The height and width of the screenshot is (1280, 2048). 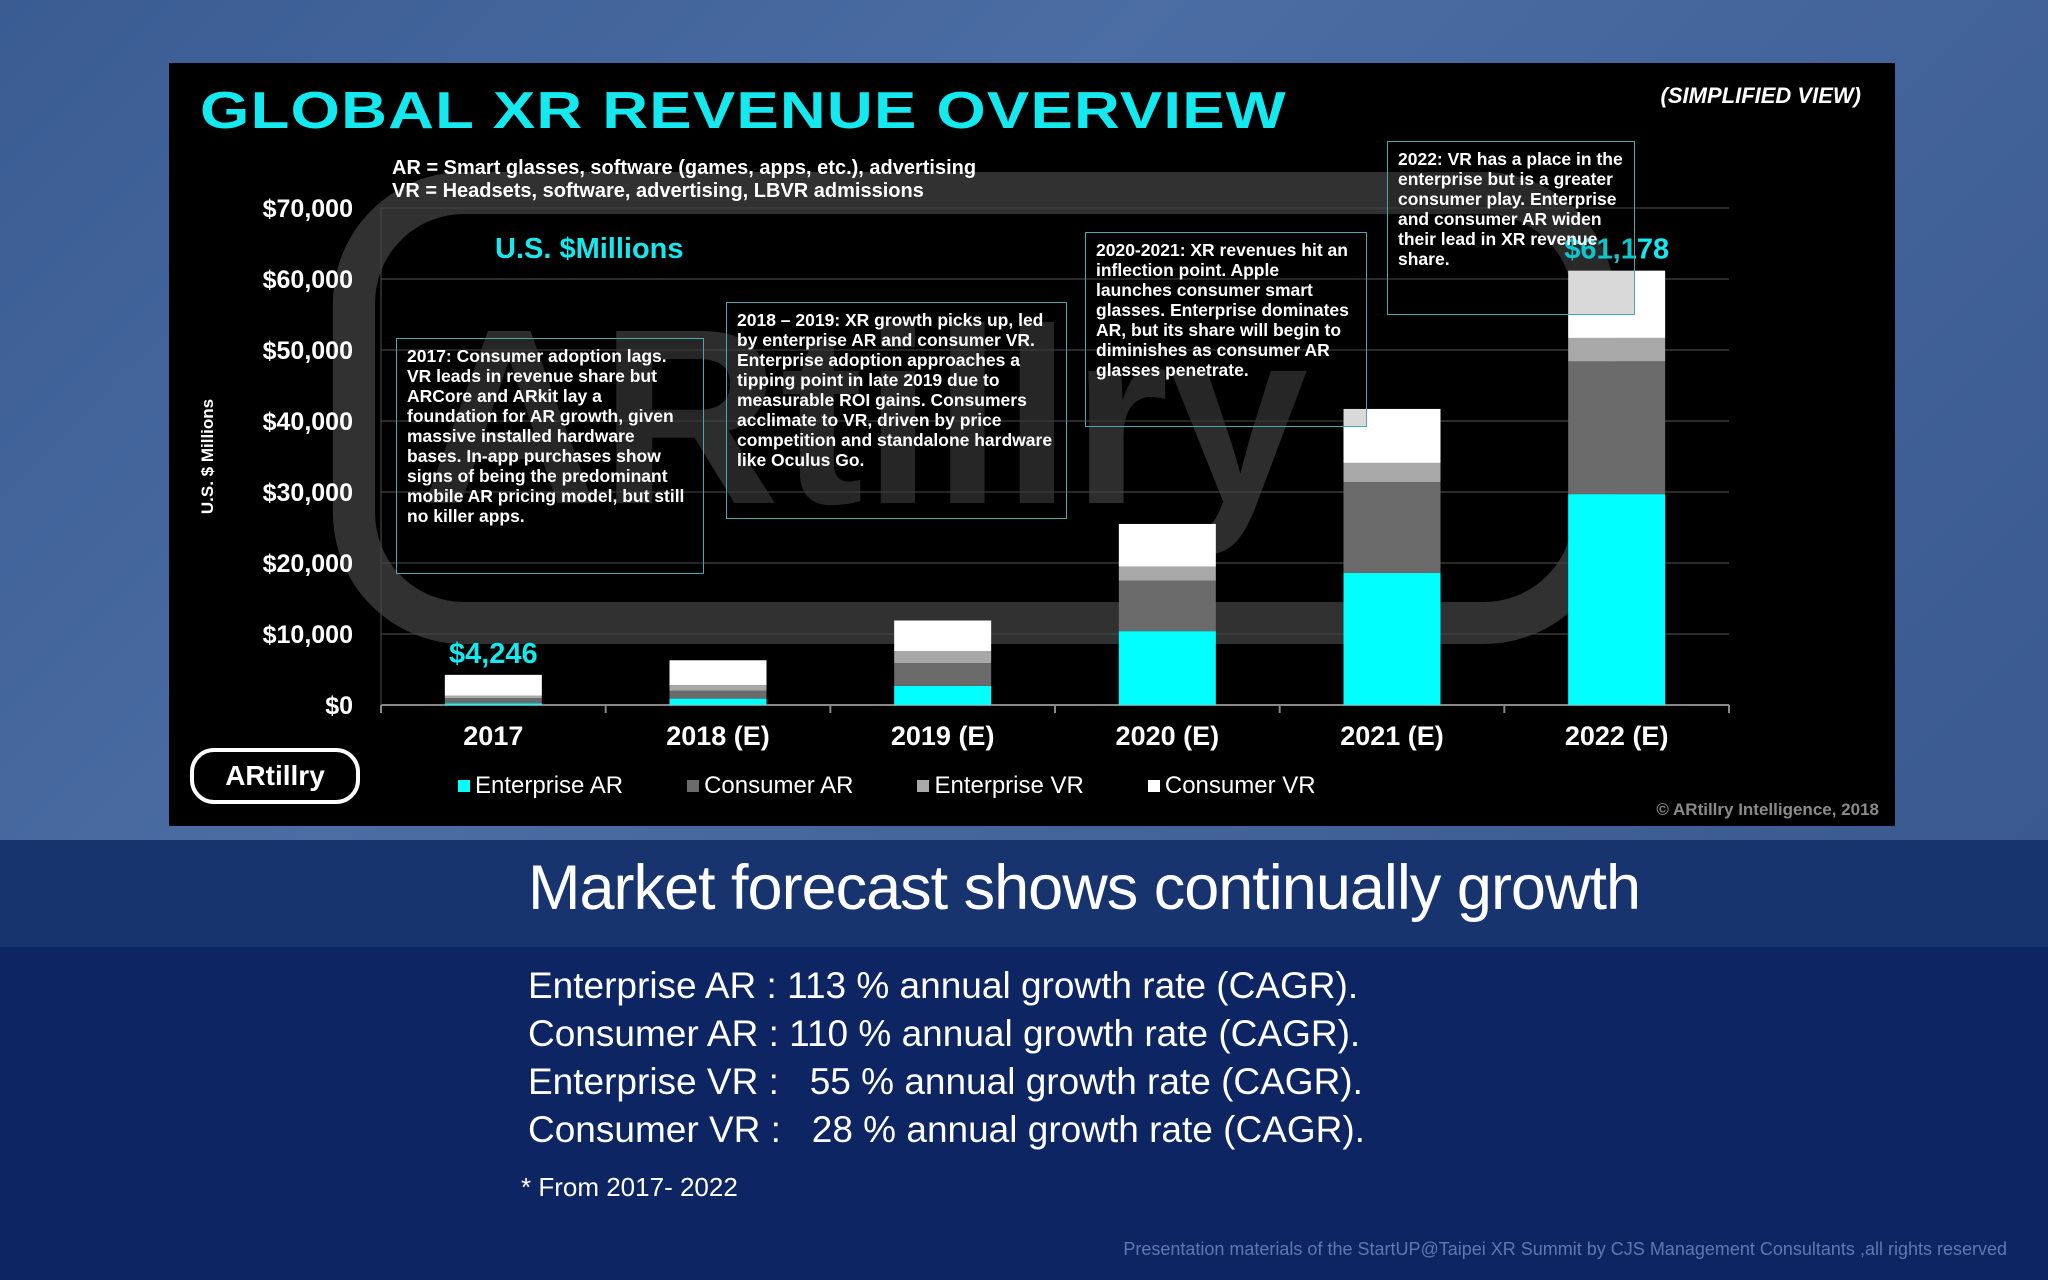 I want to click on data-label: $4,246, so click(x=493, y=654).